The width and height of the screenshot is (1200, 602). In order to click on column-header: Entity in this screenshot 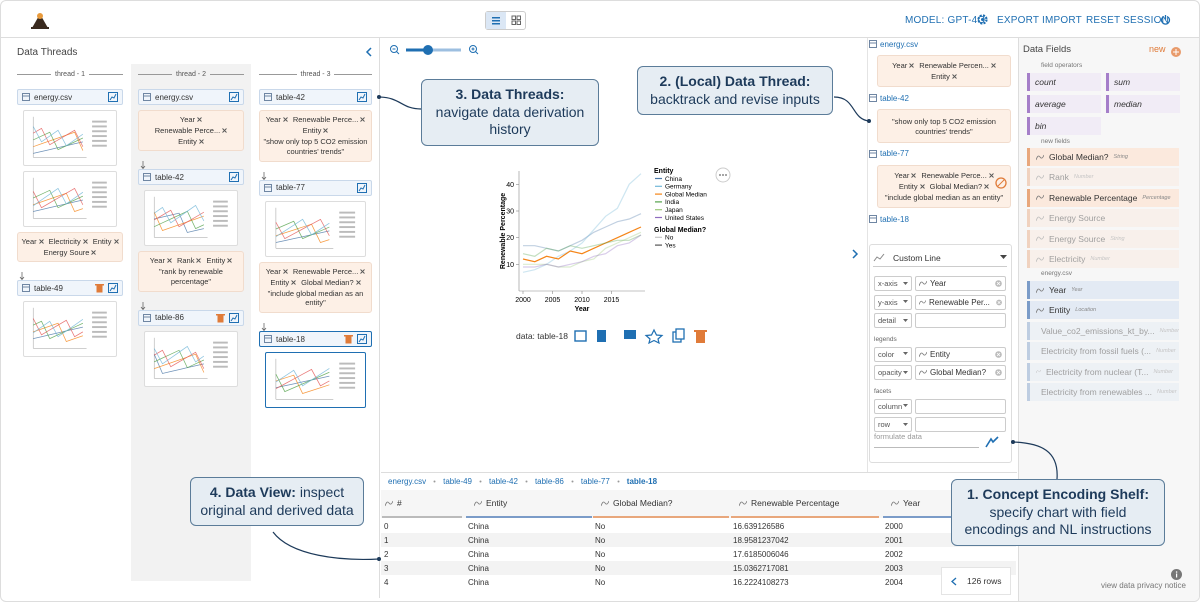, I will do `click(529, 504)`.